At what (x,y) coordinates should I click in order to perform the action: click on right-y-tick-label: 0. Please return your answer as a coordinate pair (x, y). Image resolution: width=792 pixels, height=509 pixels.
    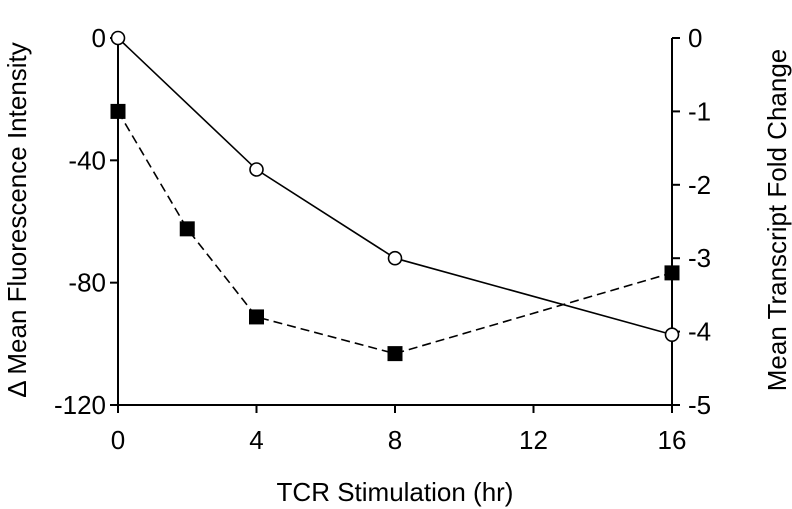
    Looking at the image, I should click on (695, 38).